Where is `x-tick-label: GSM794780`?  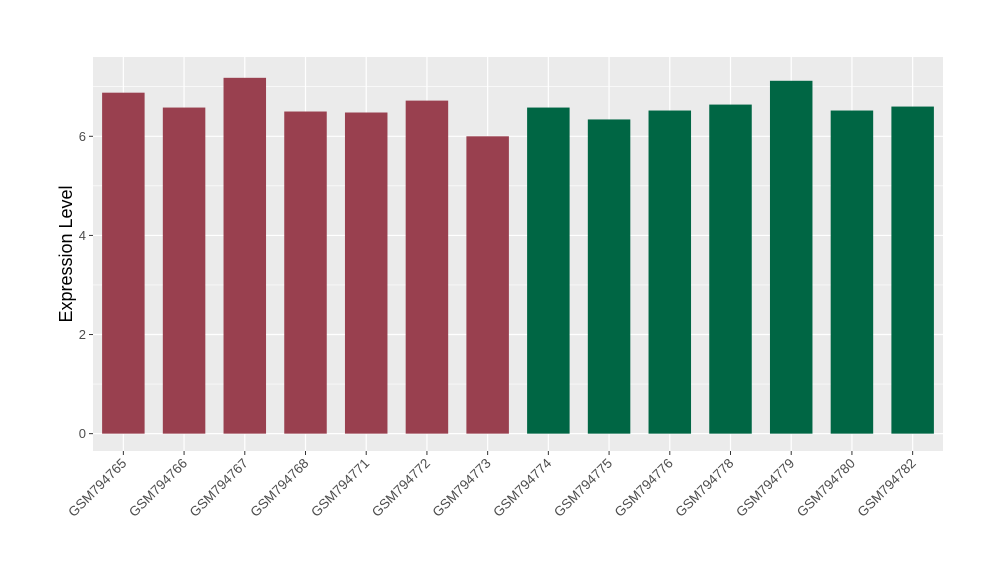
x-tick-label: GSM794780 is located at coordinates (826, 488).